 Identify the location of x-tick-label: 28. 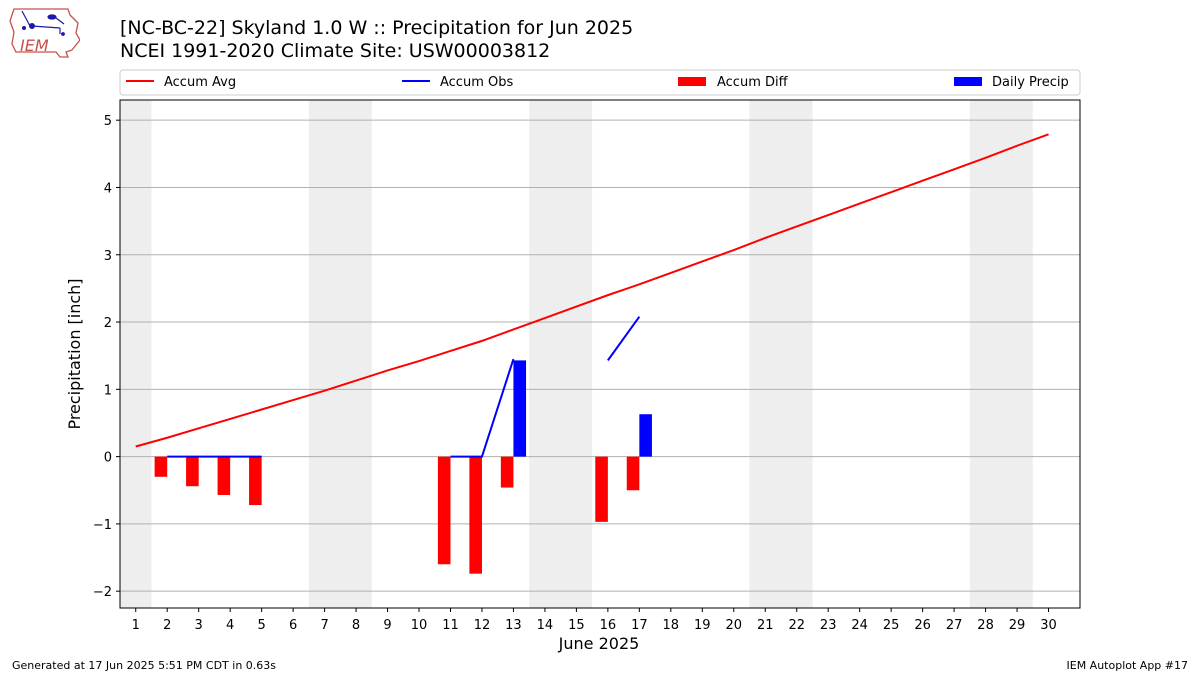
(985, 625).